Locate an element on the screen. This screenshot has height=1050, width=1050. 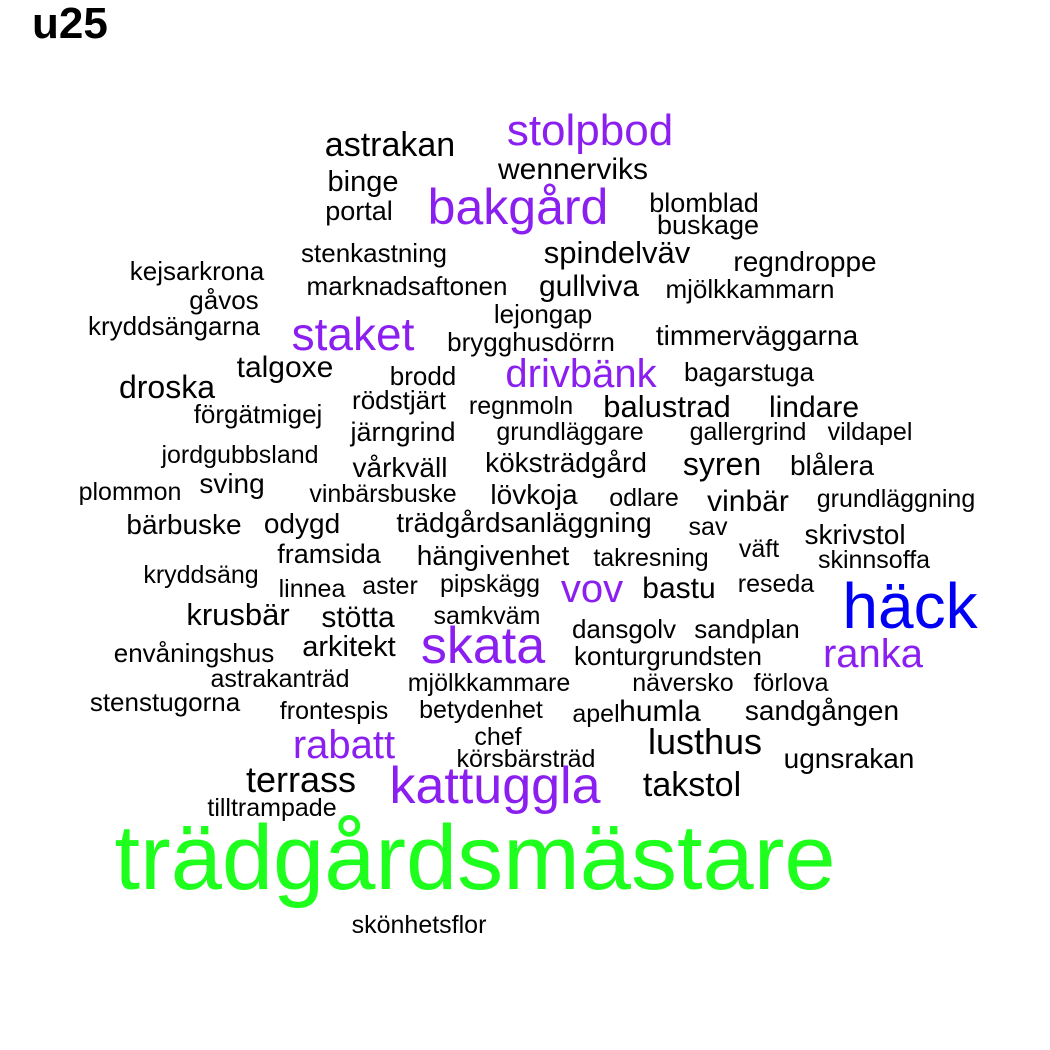
cloud-word: stenstugorna is located at coordinates (165, 702).